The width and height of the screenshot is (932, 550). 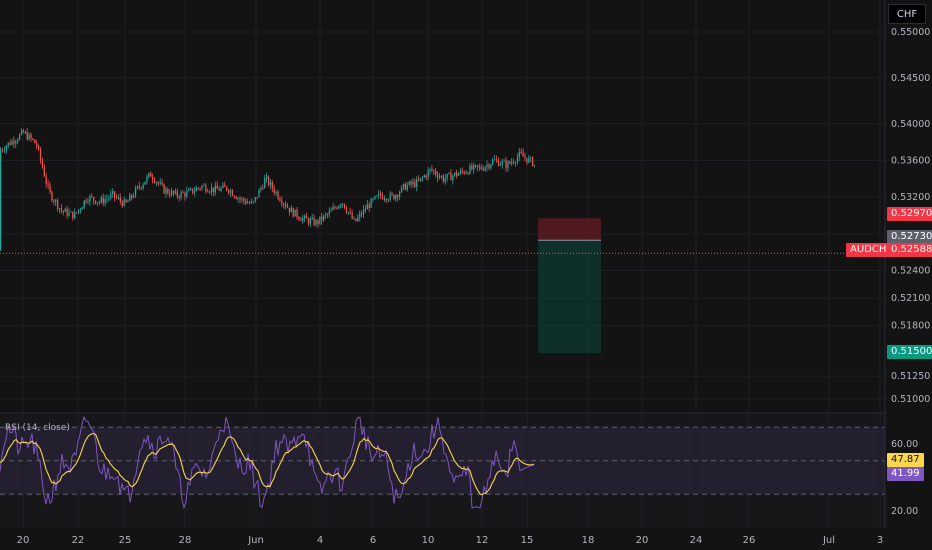 I want to click on last-price-badge: 0.52588, so click(x=909, y=250).